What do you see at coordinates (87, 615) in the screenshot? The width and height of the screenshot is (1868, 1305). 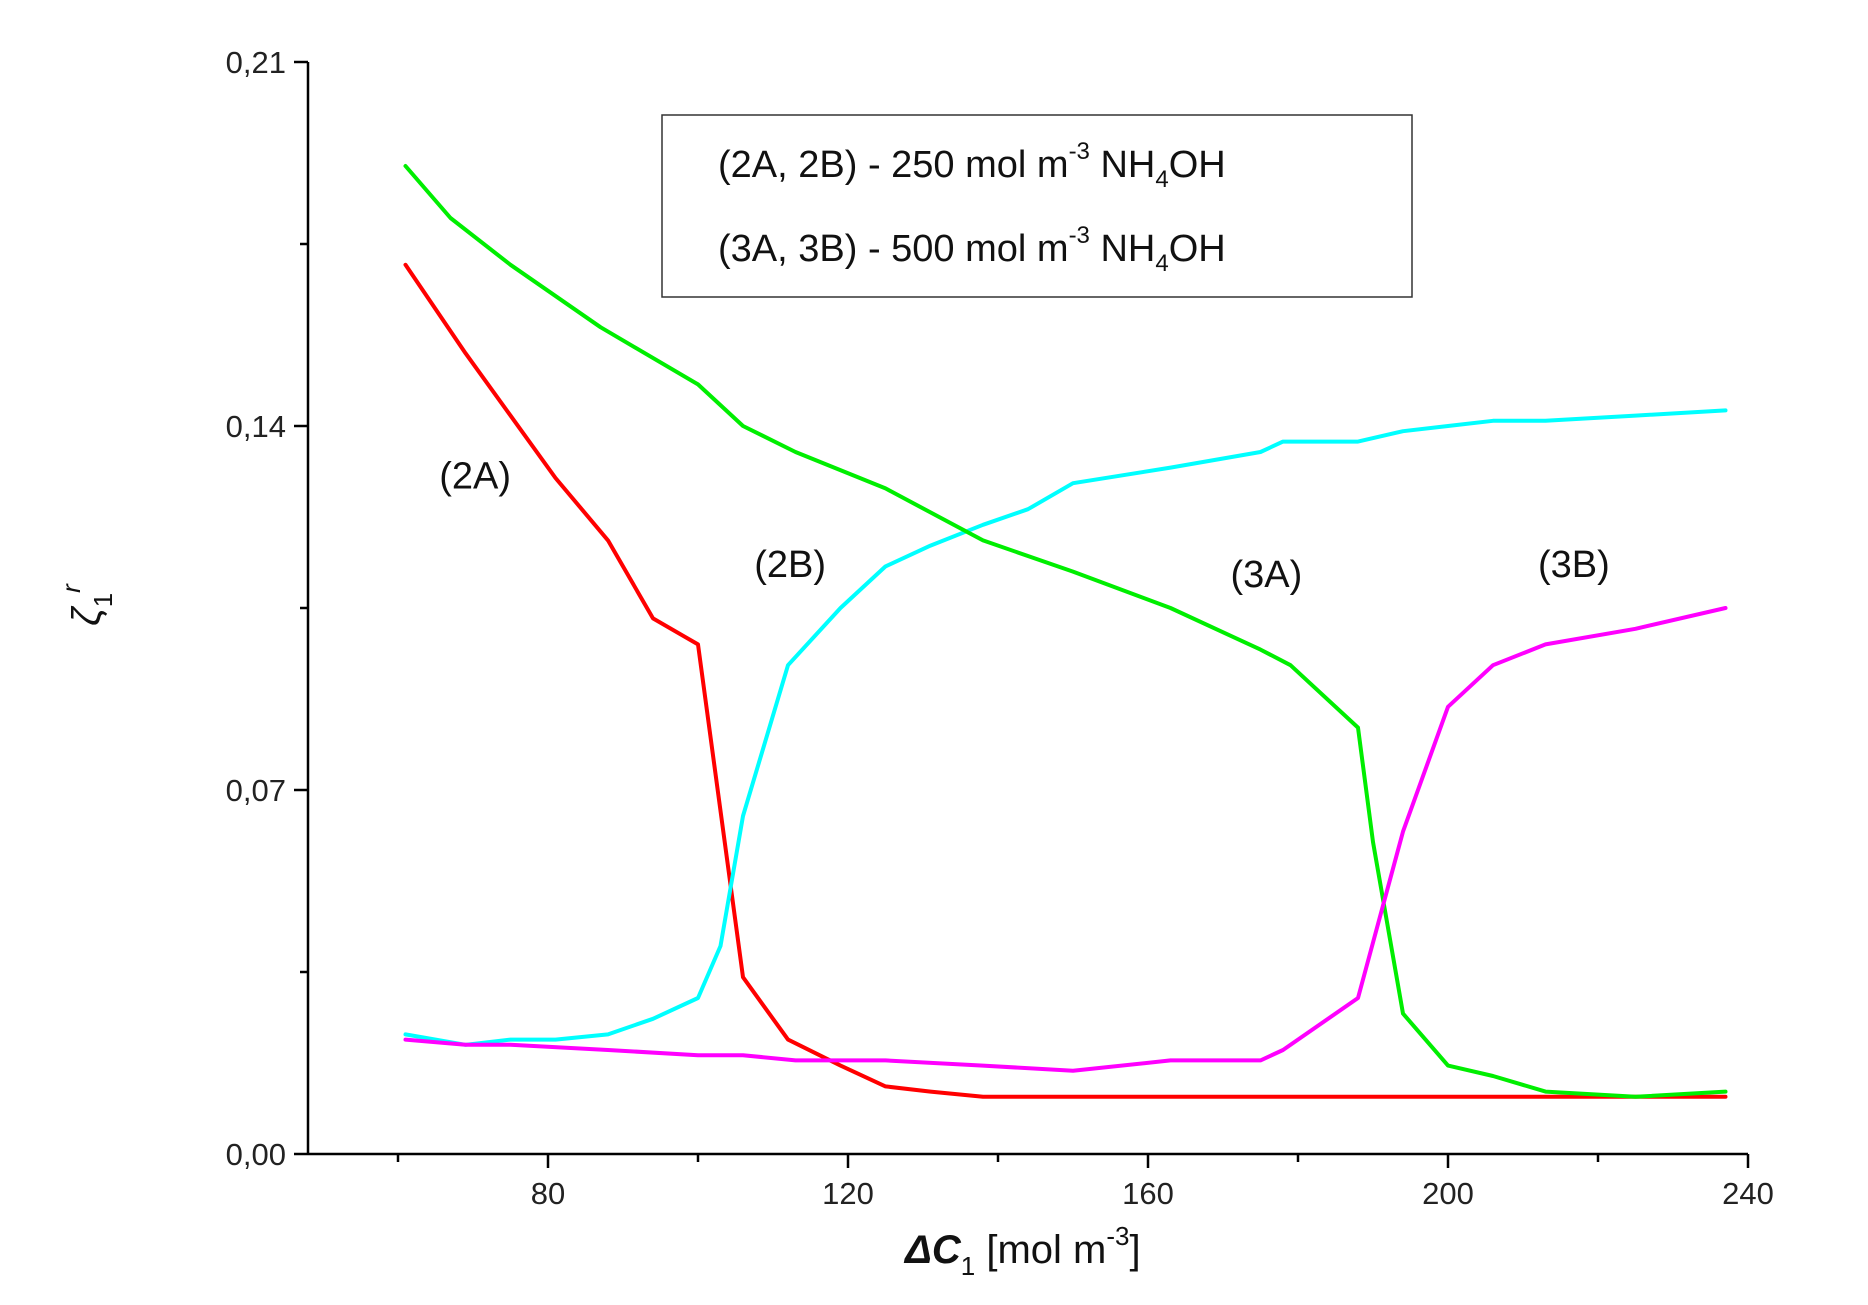 I see `y-axis-symbol: ζ` at bounding box center [87, 615].